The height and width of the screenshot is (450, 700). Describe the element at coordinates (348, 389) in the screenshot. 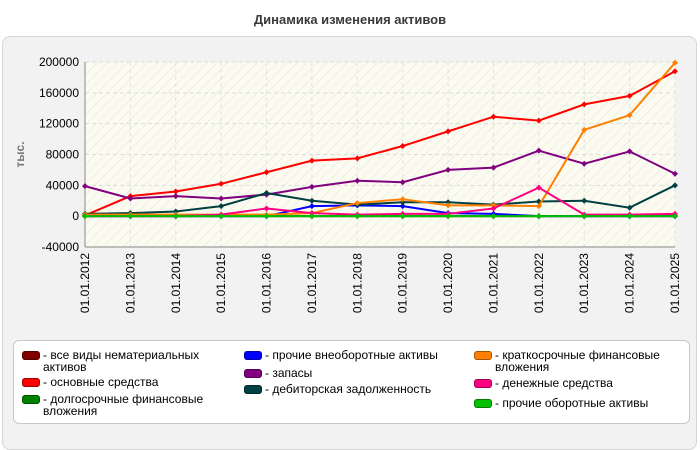

I see `legend-label: - дебиторская задолженность` at that location.